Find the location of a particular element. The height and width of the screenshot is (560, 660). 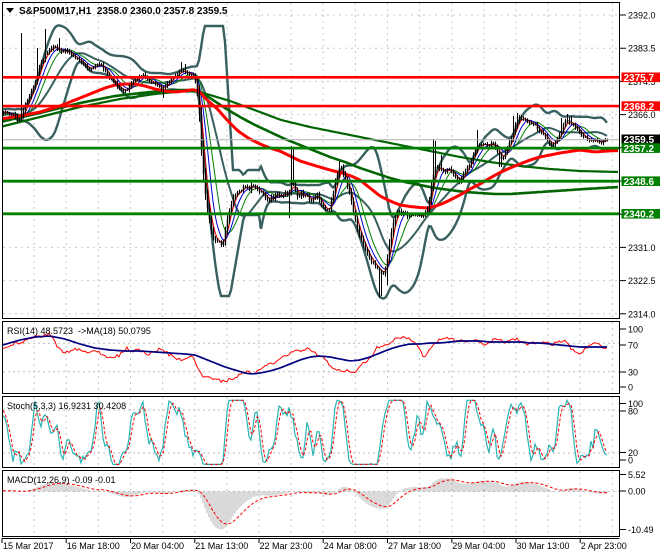

svg-text: 21 Mar 13:00 is located at coordinates (221, 546).